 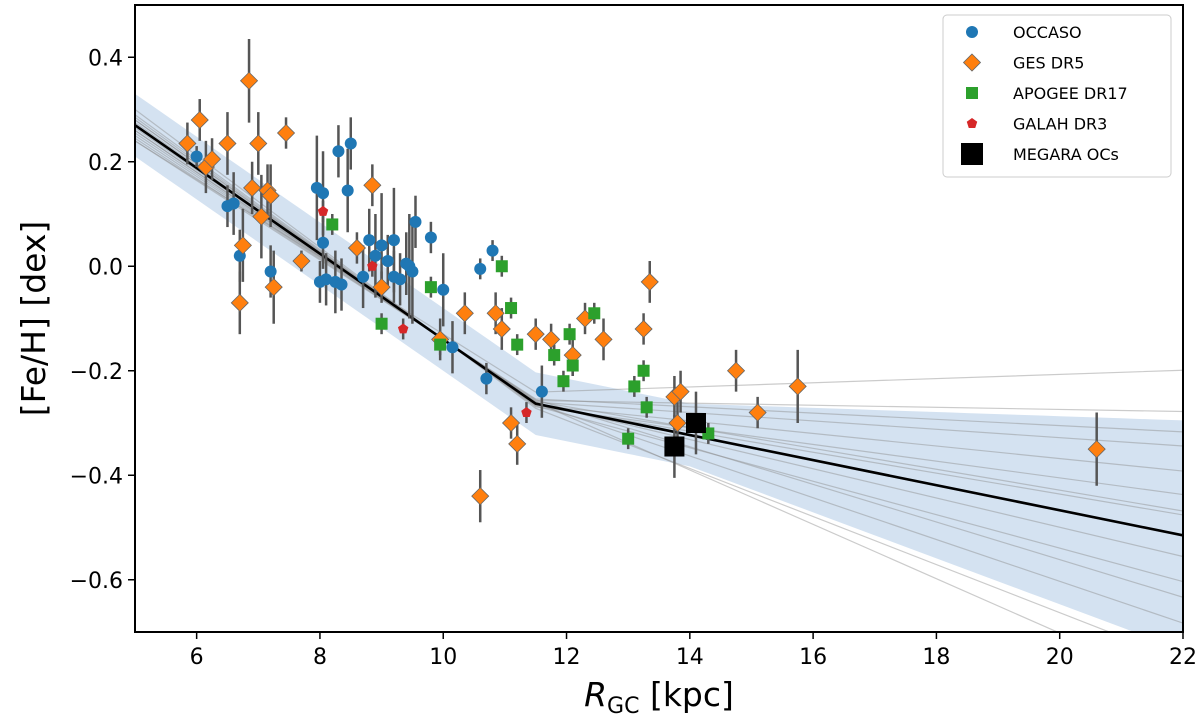 I want to click on legend-box, so click(x=1057, y=96).